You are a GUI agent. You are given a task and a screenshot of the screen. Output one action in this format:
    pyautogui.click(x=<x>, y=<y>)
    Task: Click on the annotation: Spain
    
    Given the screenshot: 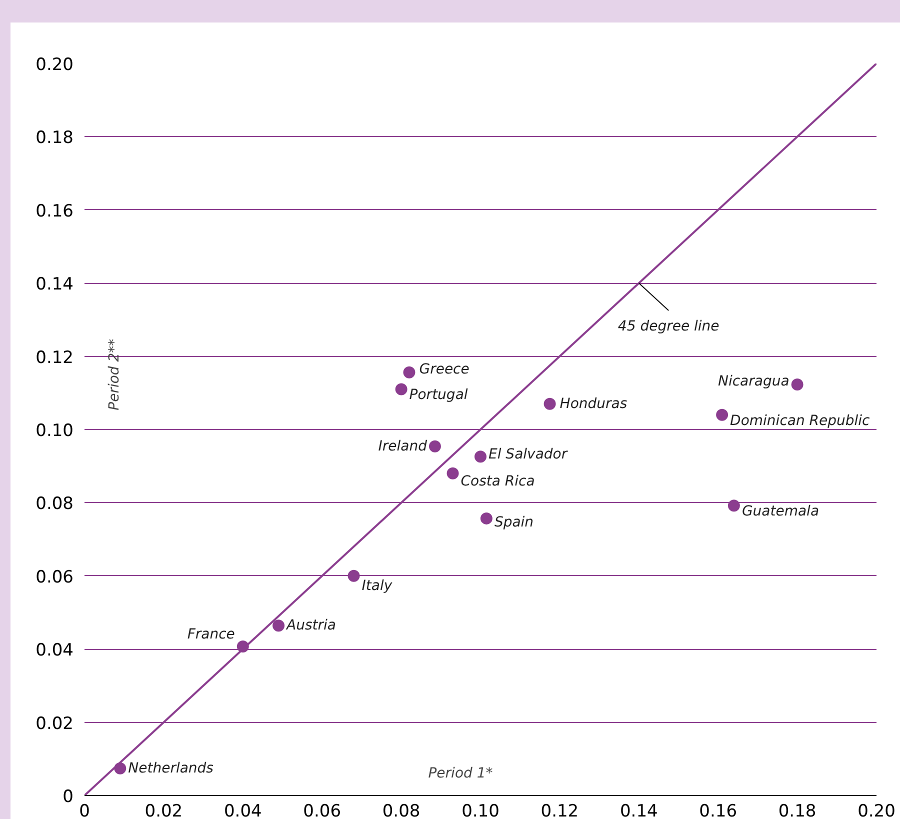 What is the action you would take?
    pyautogui.click(x=514, y=522)
    